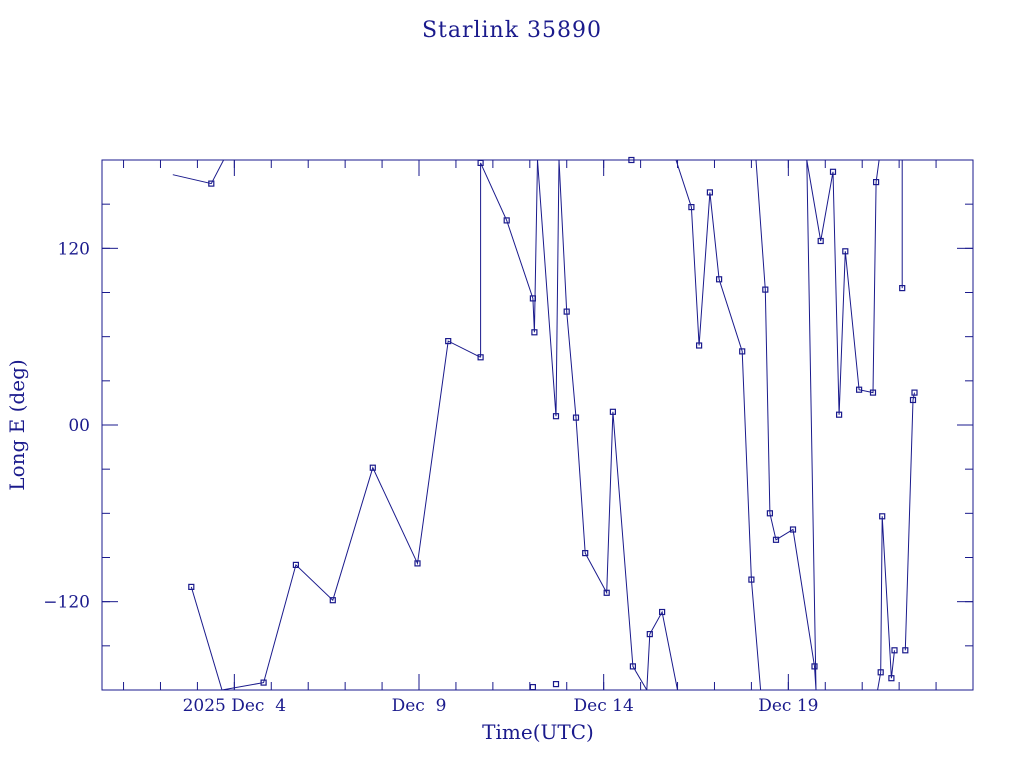 Image resolution: width=1024 pixels, height=768 pixels. What do you see at coordinates (501, 706) in the screenshot?
I see `x-tick-labels: 2025 Dec 4 Dec 9 Dec 14 Dec 19` at bounding box center [501, 706].